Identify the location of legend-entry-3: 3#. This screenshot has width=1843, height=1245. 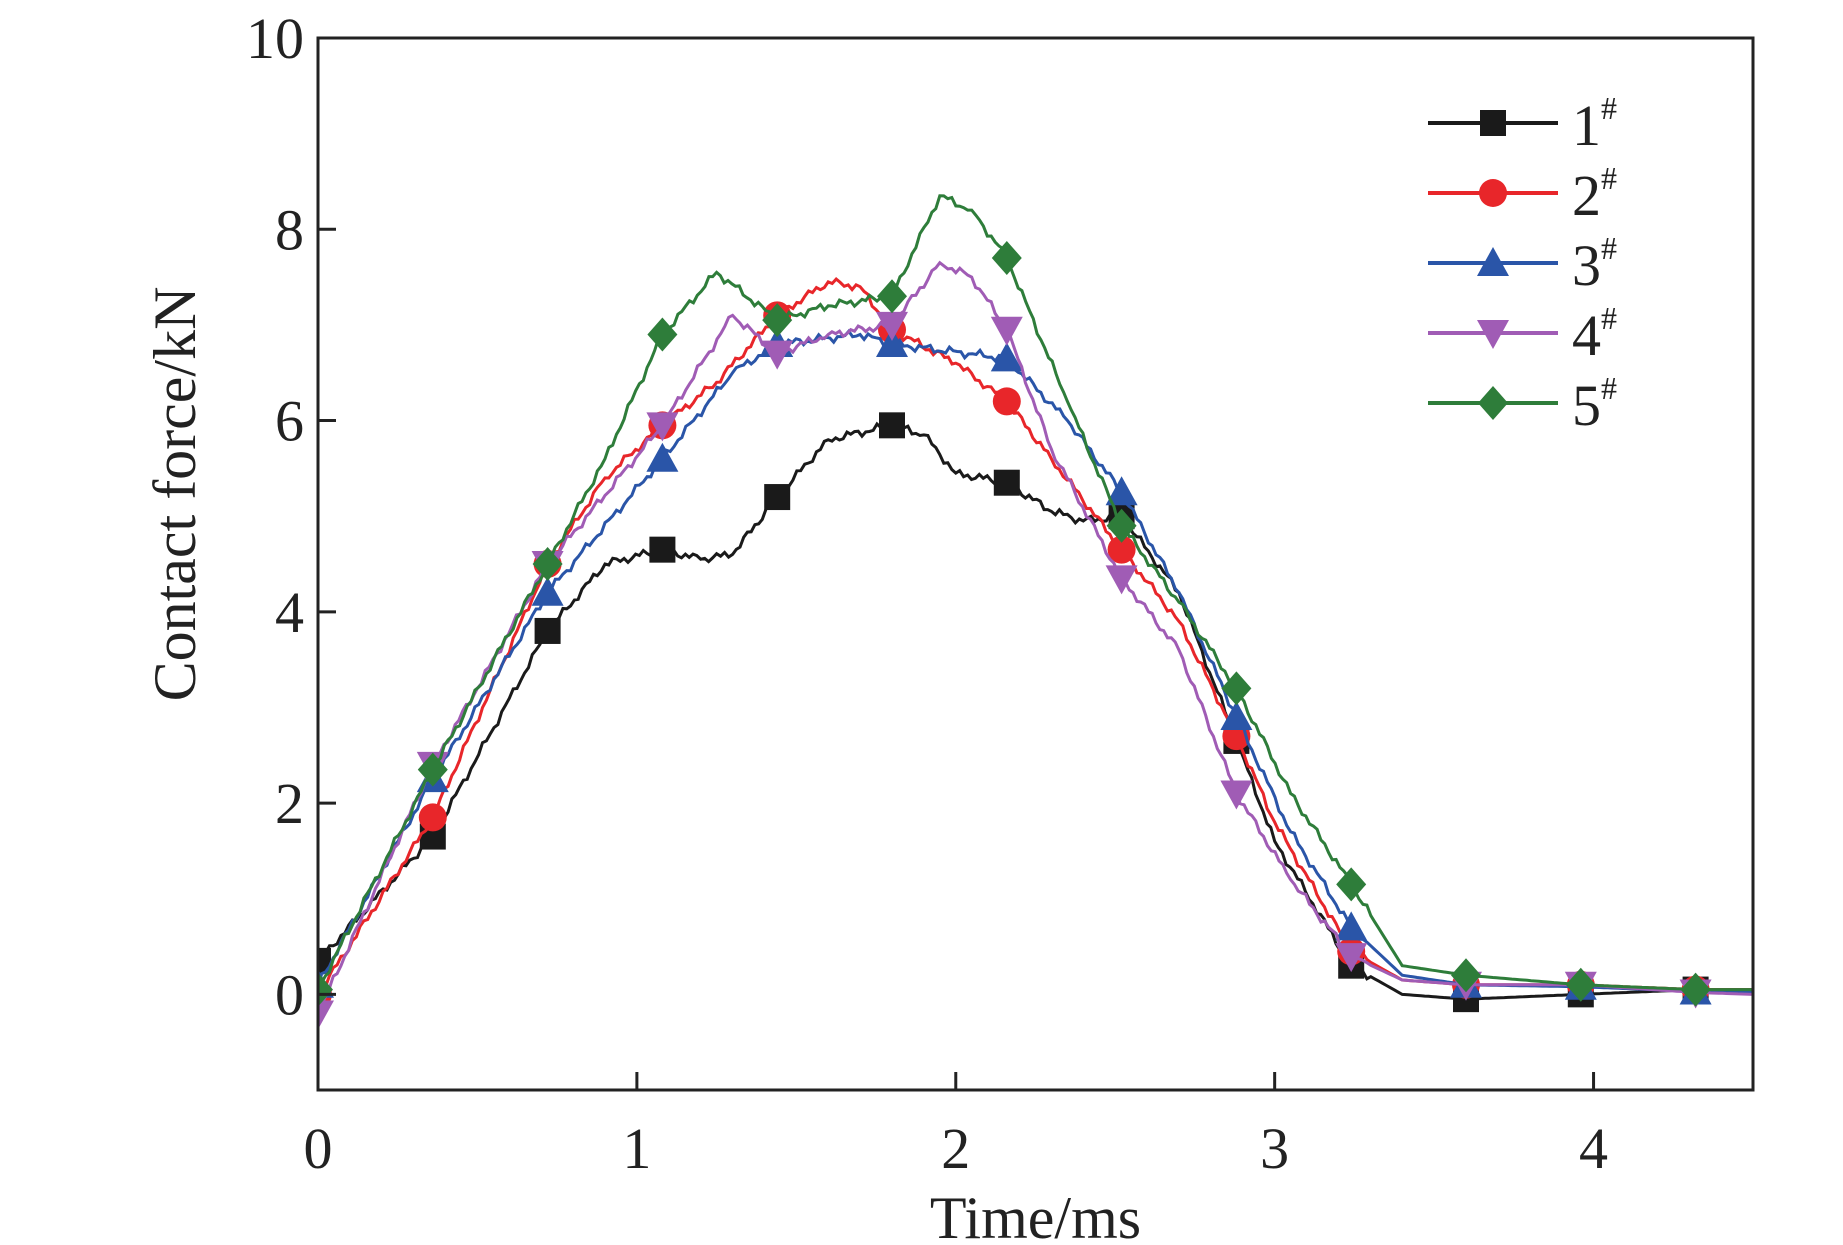
(1522, 264).